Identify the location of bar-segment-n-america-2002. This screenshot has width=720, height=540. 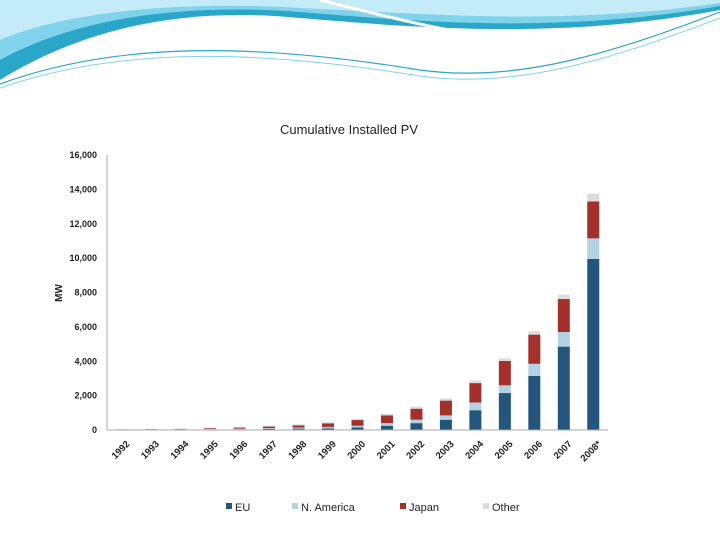
(416, 421).